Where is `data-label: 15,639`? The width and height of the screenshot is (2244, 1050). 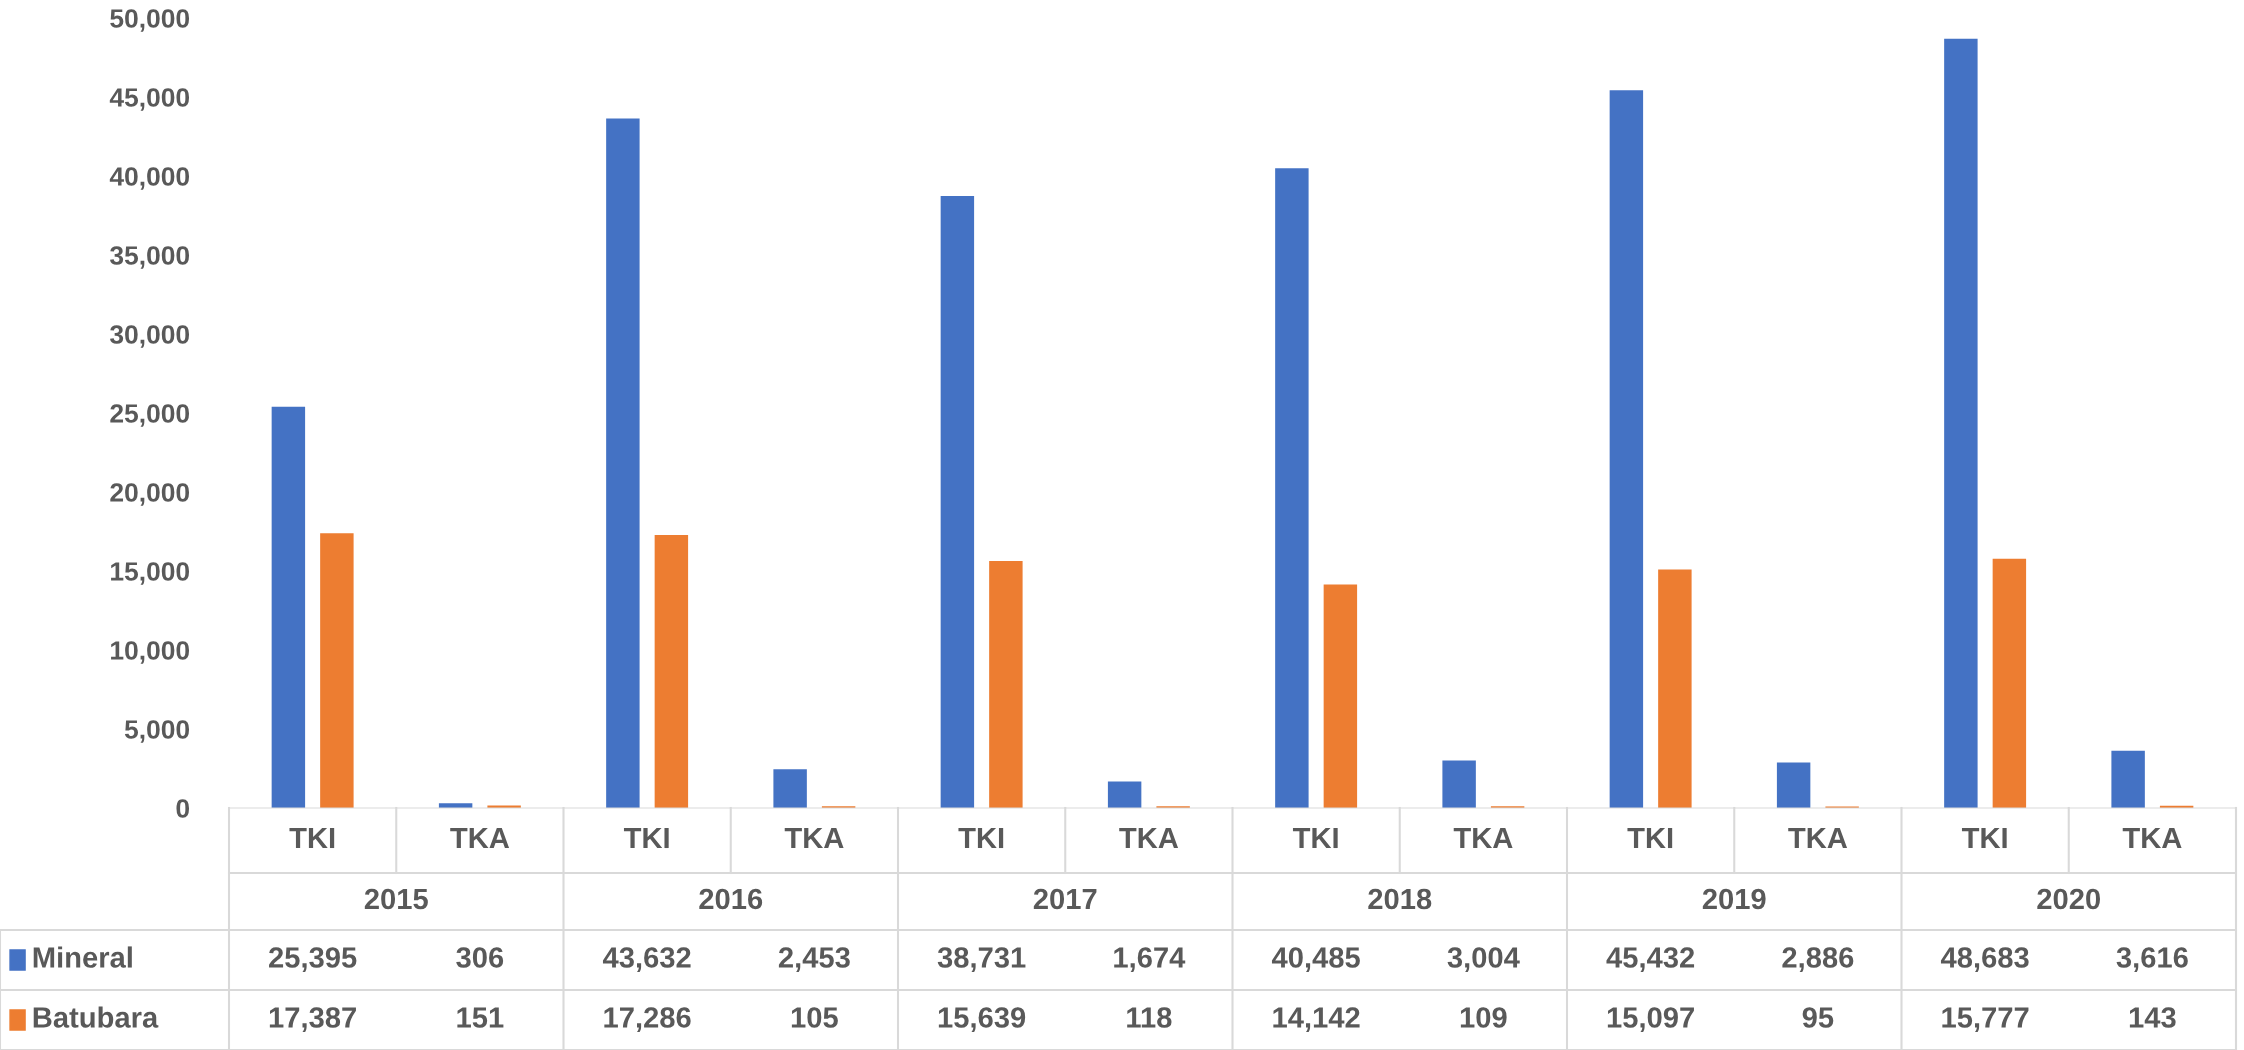 data-label: 15,639 is located at coordinates (982, 1020).